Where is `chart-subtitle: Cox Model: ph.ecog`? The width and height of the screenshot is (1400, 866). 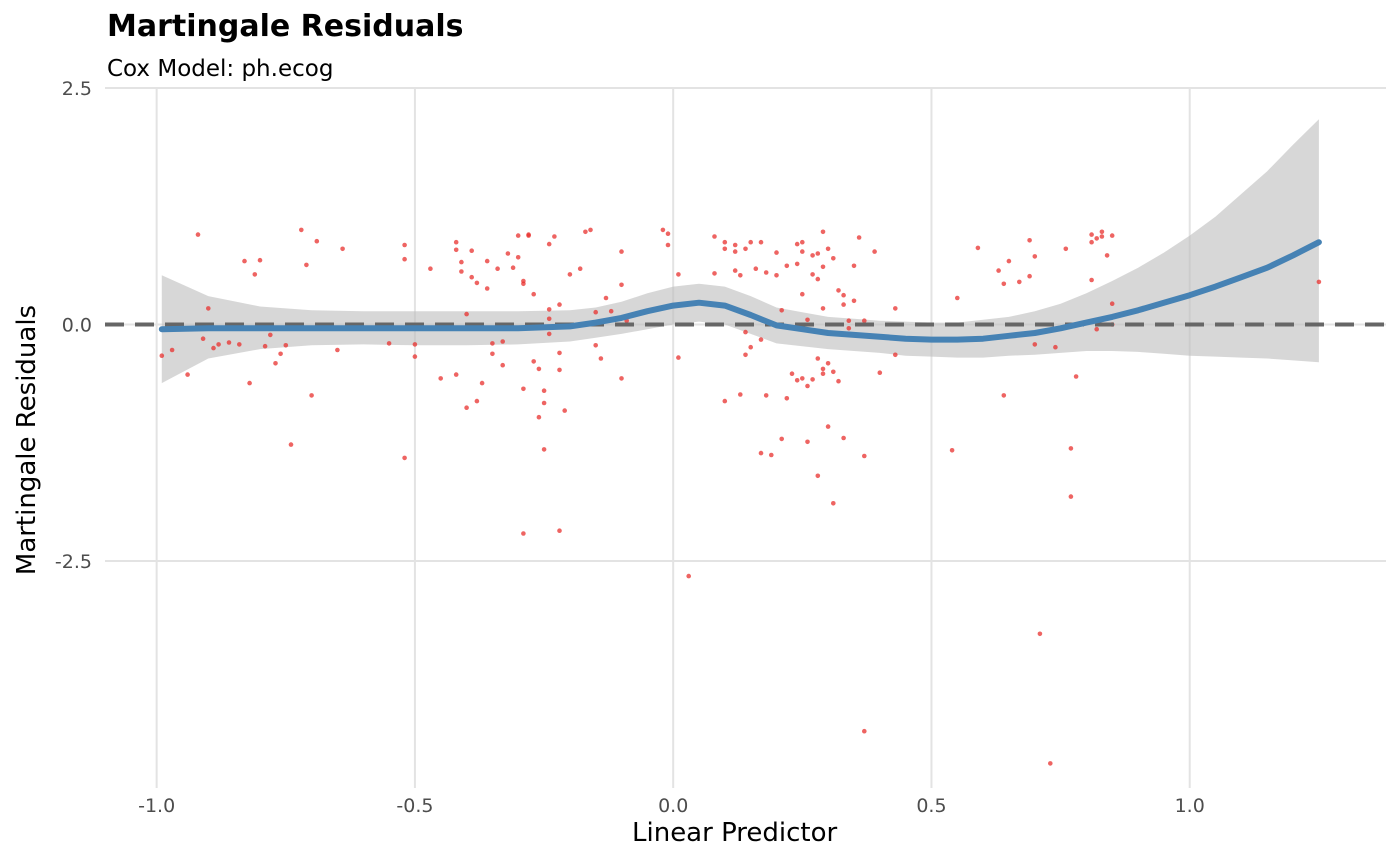
chart-subtitle: Cox Model: ph.ecog is located at coordinates (220, 69).